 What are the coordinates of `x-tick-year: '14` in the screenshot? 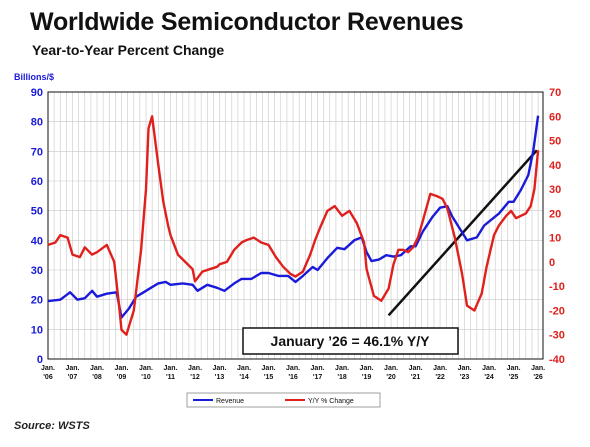 It's located at (244, 377).